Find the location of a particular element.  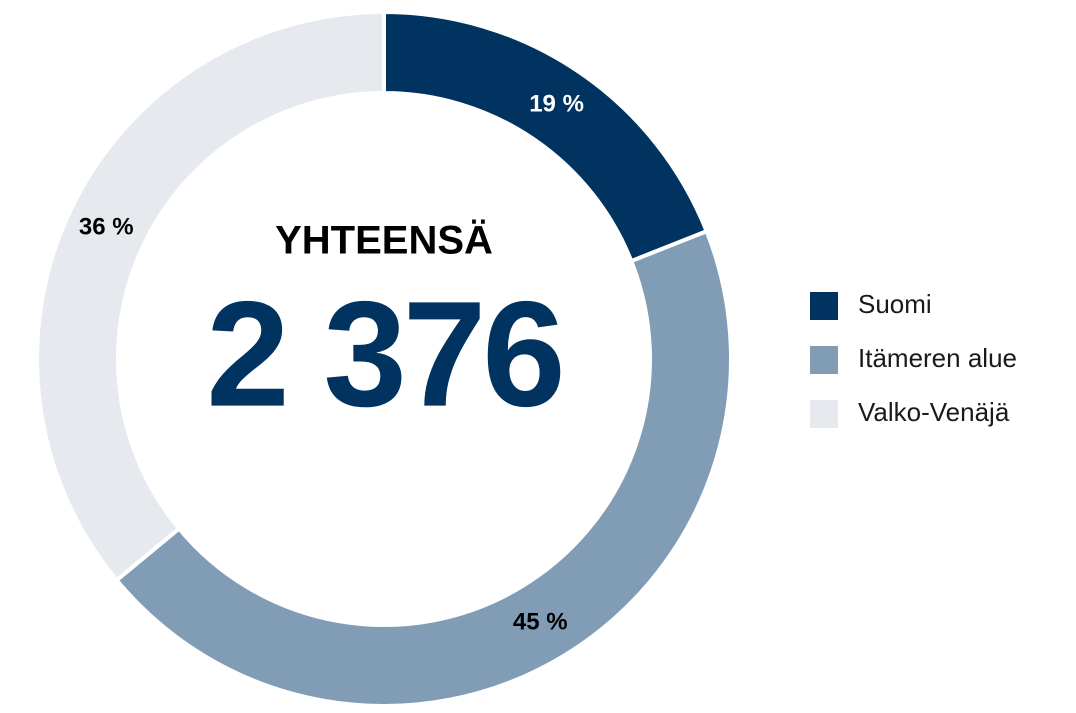

legend-label: Valko-Venäjä is located at coordinates (934, 412).